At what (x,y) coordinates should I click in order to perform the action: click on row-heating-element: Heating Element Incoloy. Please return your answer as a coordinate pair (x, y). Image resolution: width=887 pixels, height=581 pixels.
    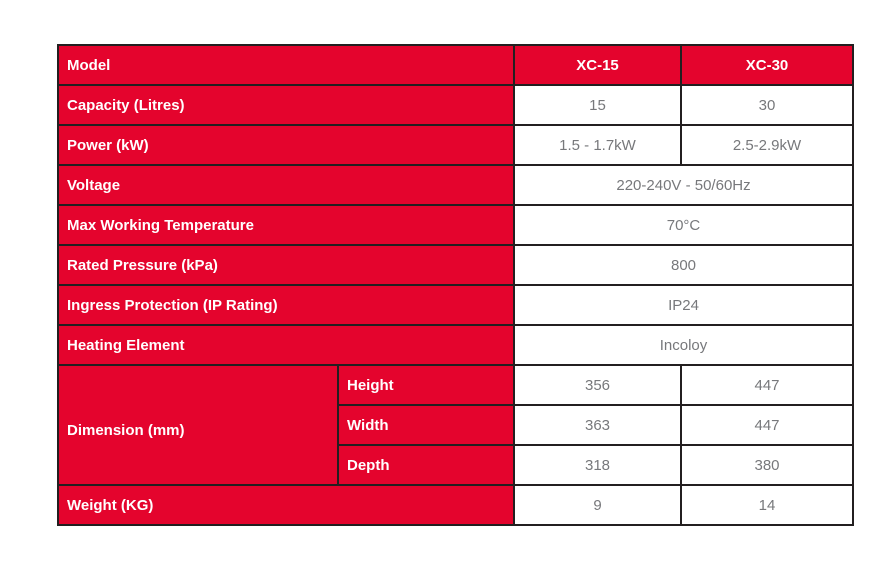
    Looking at the image, I should click on (455, 345).